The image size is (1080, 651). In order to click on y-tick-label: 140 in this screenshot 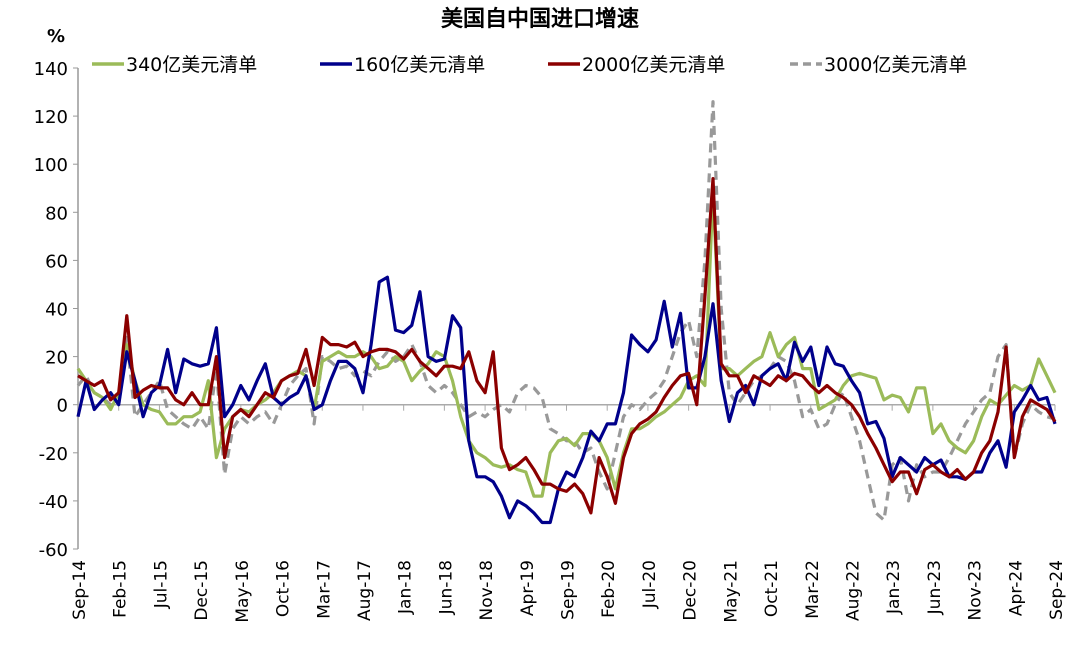, I will do `click(51, 69)`.